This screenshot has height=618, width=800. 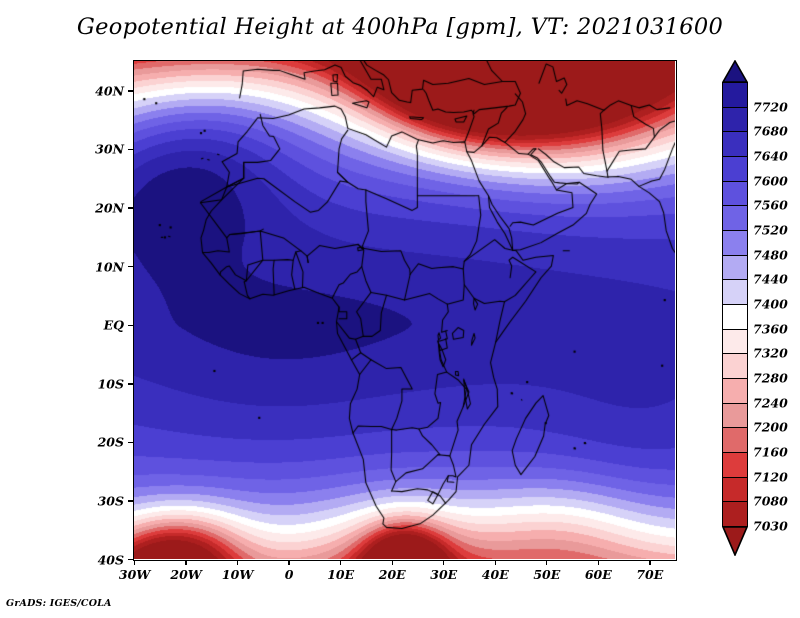 What do you see at coordinates (770, 279) in the screenshot?
I see `colorbar-tick-label: 7440` at bounding box center [770, 279].